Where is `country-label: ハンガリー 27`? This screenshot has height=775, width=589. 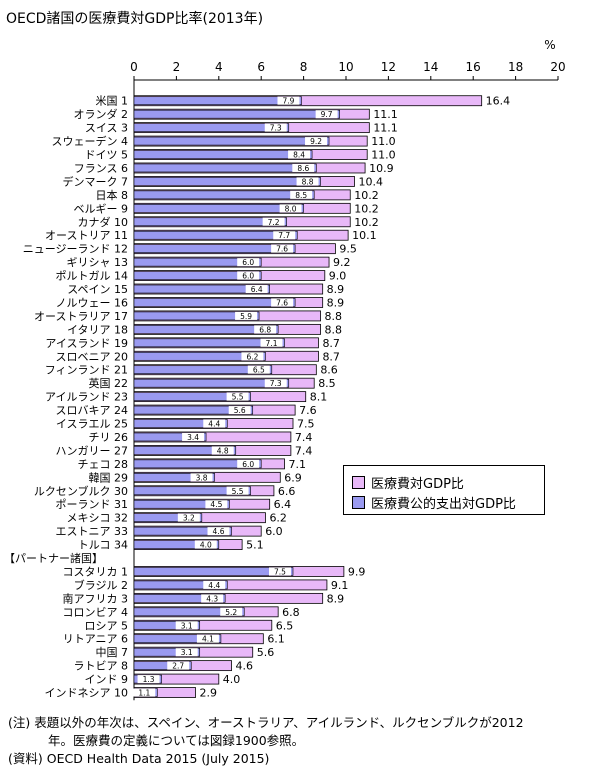 country-label: ハンガリー 27 is located at coordinates (92, 450).